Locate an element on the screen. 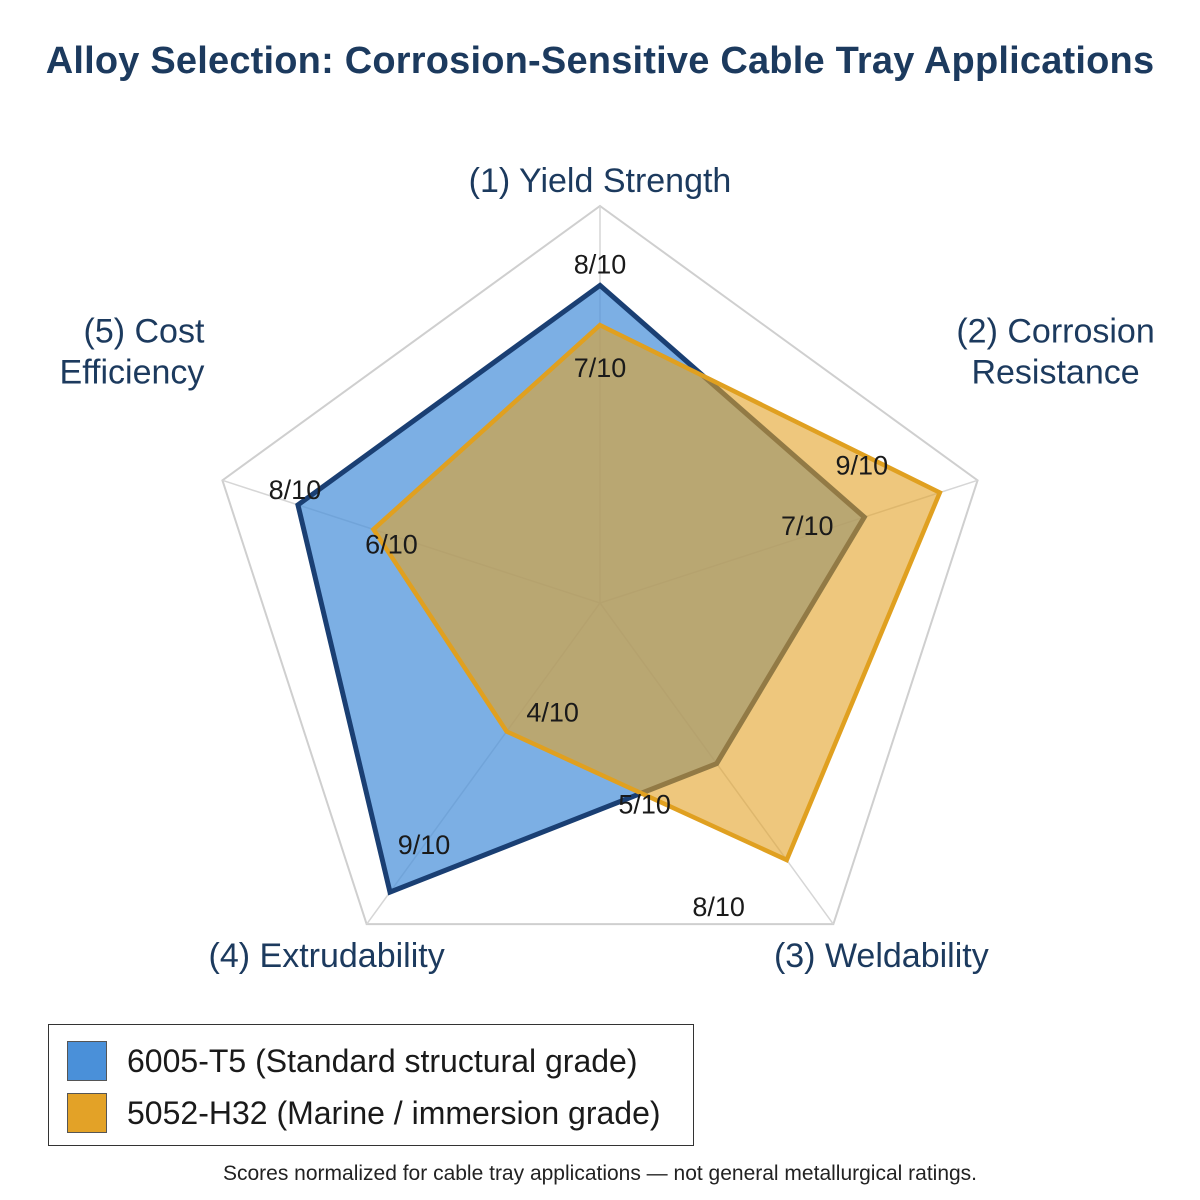  legend-swatch-orange is located at coordinates (87, 1113).